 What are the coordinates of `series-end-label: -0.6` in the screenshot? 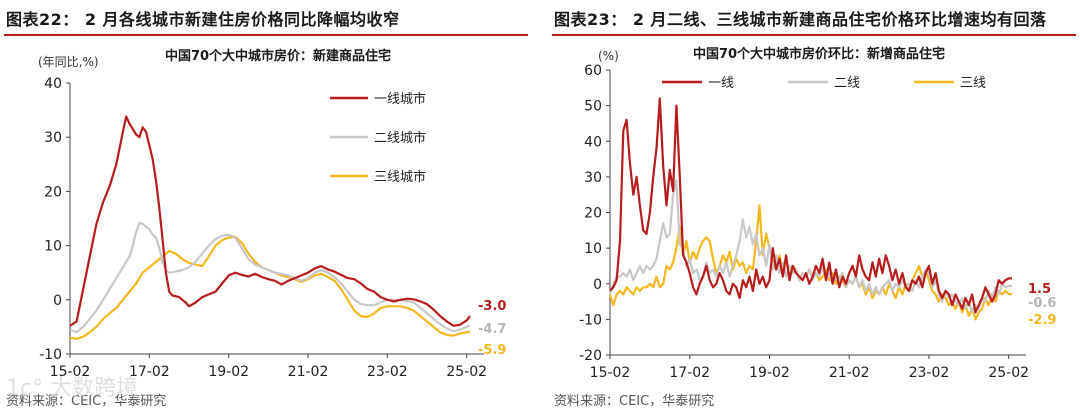 It's located at (1042, 303).